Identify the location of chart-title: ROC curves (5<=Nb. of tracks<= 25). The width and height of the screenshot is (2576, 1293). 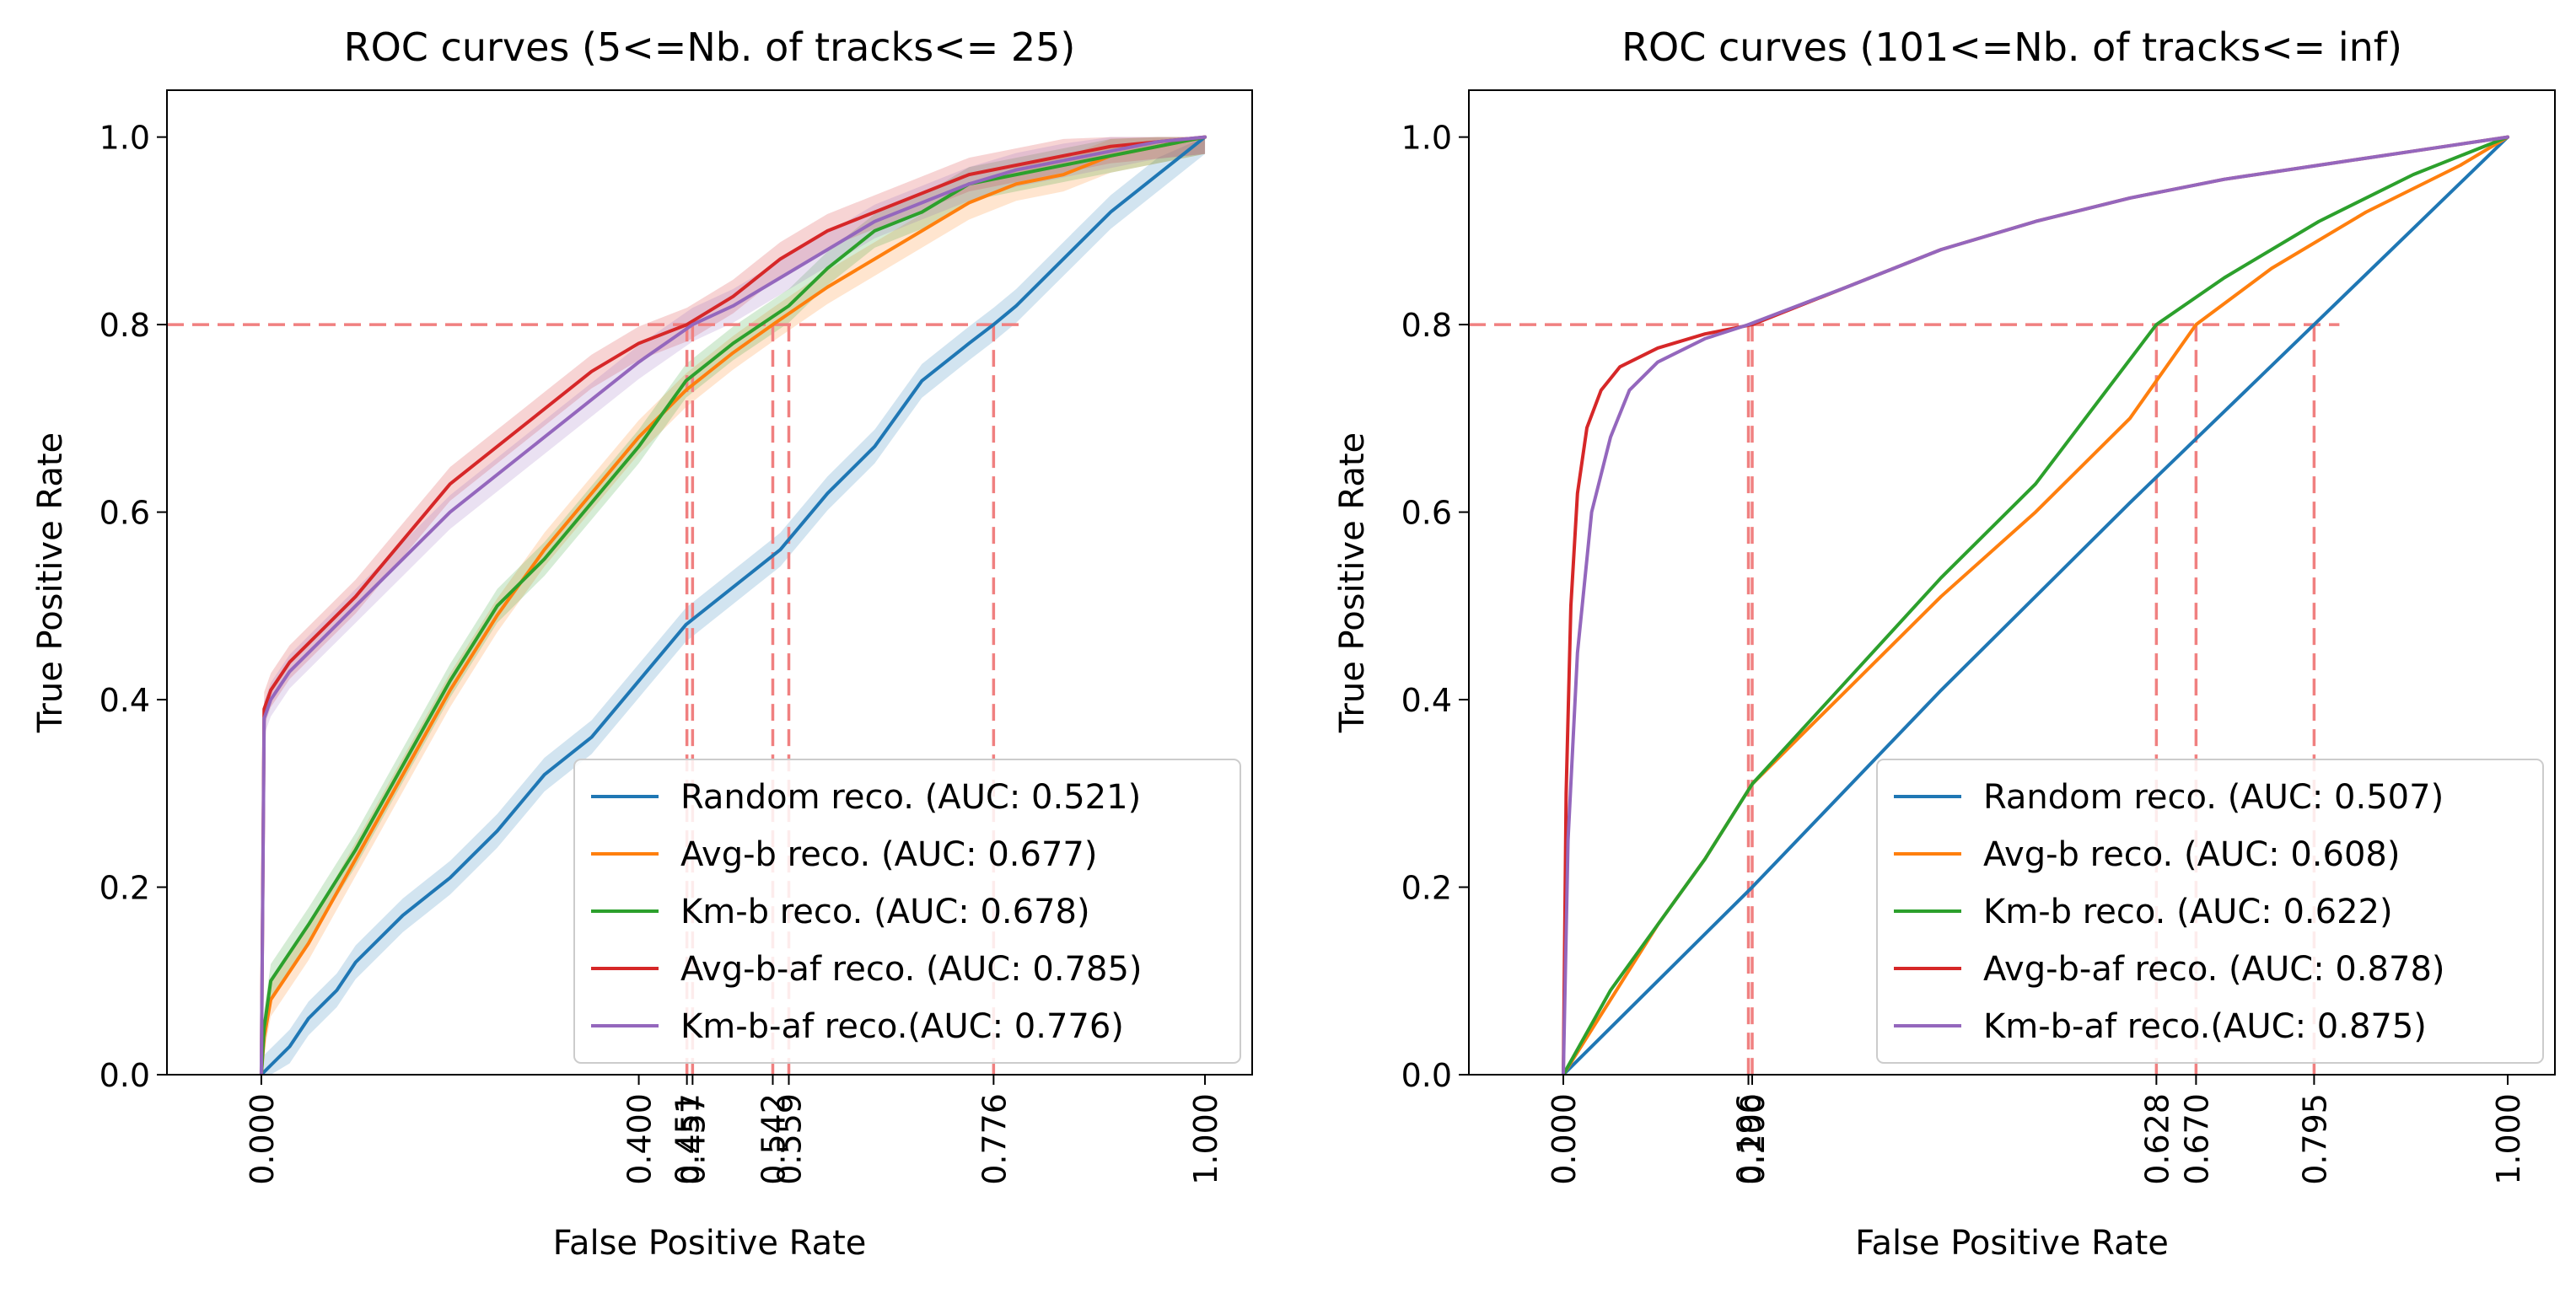
(710, 47).